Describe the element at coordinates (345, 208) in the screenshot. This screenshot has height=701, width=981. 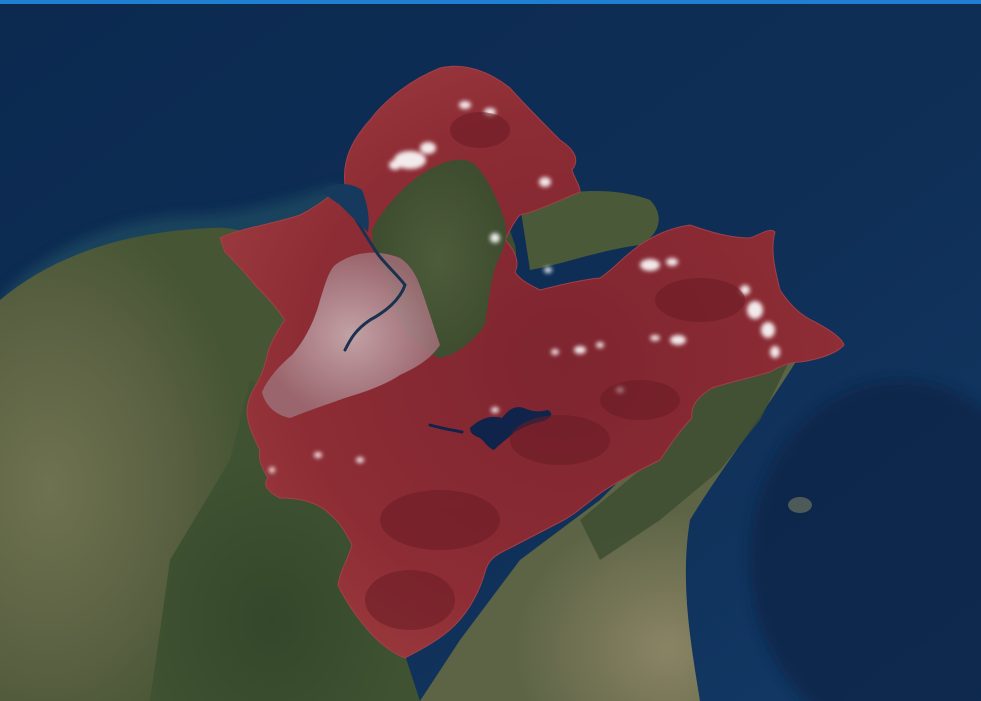
I see `bay-inlet` at that location.